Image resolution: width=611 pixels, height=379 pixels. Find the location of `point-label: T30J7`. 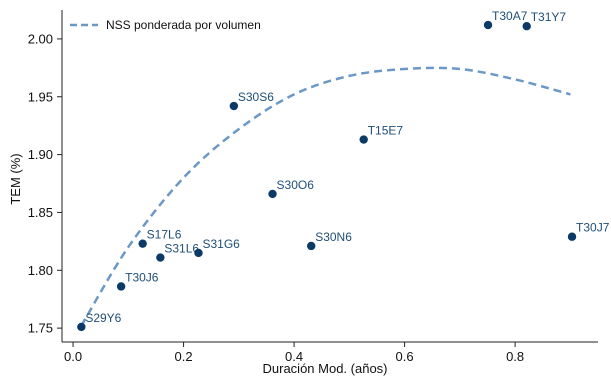

point-label: T30J7 is located at coordinates (593, 228).